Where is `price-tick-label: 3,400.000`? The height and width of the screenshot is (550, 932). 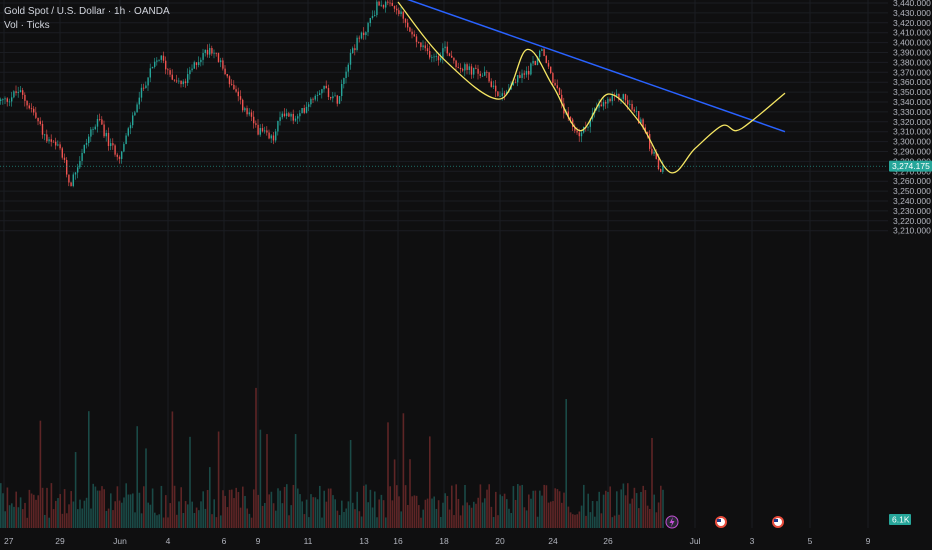
price-tick-label: 3,400.000 is located at coordinates (912, 43).